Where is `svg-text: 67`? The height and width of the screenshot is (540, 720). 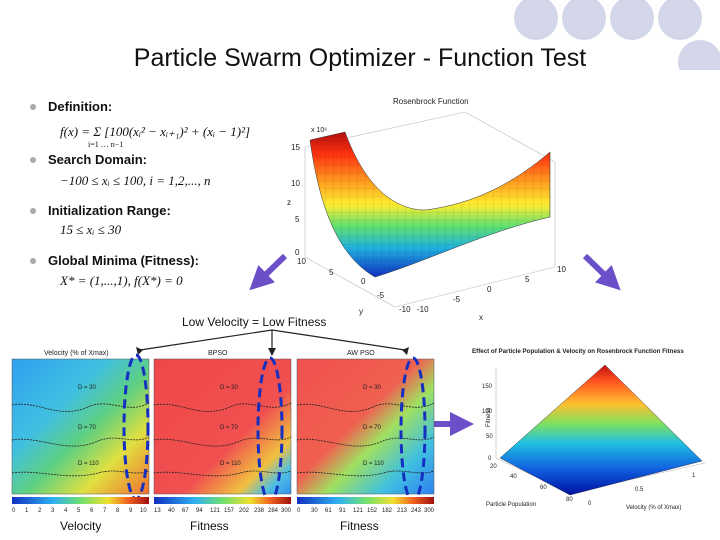
svg-text: 67 is located at coordinates (185, 511).